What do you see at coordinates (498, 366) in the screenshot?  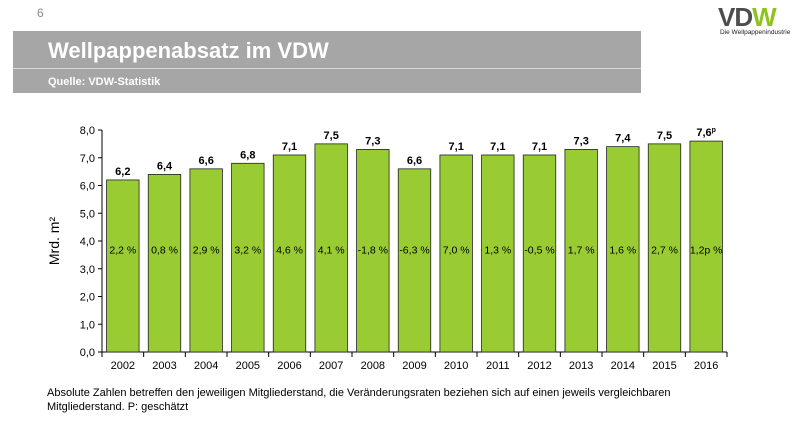 I see `x-tick-label: 2011` at bounding box center [498, 366].